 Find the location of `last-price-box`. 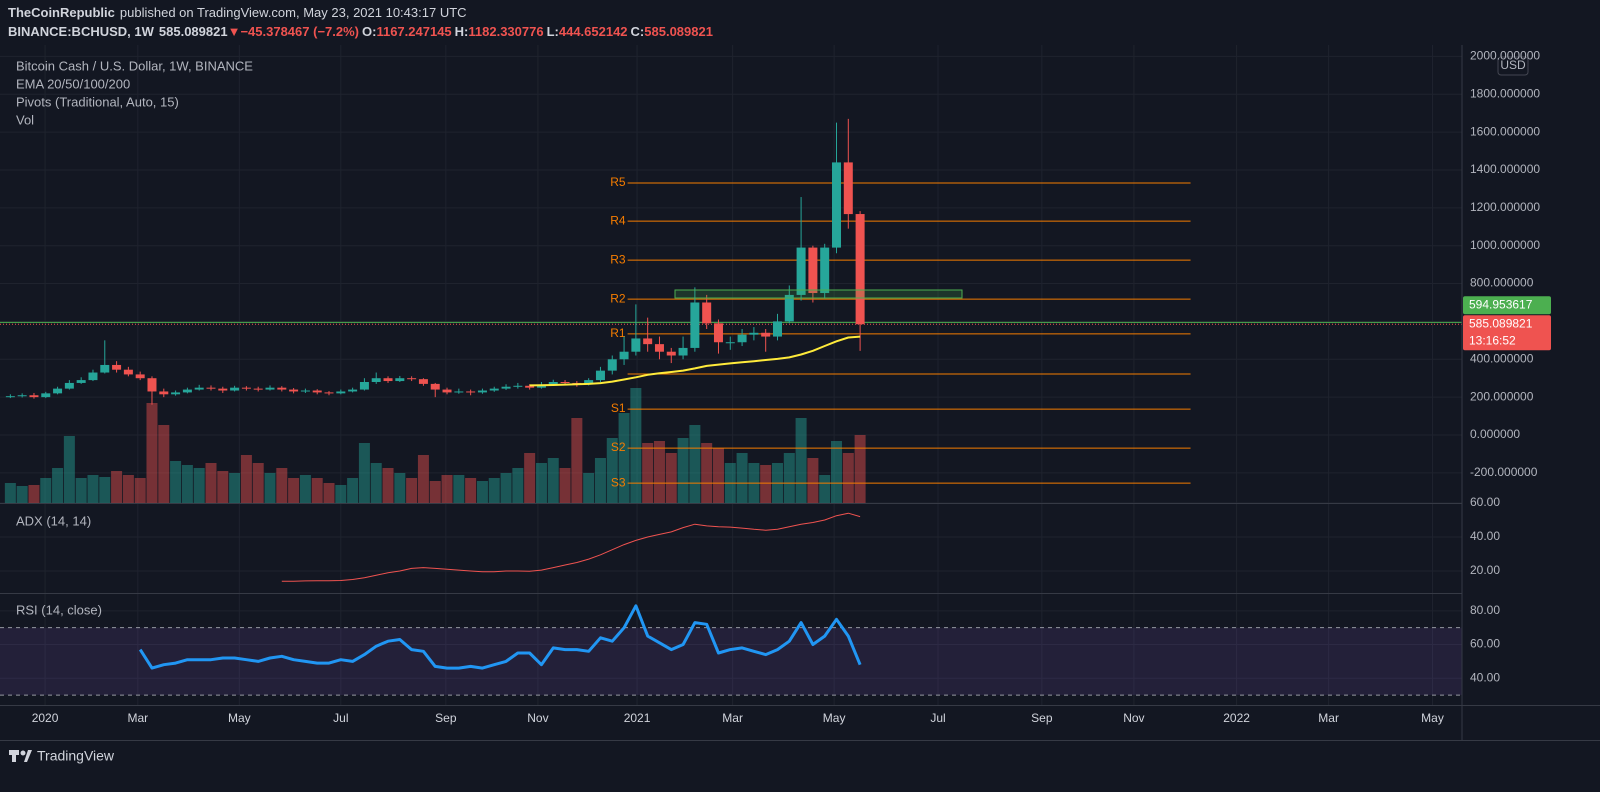

last-price-box is located at coordinates (1507, 333).